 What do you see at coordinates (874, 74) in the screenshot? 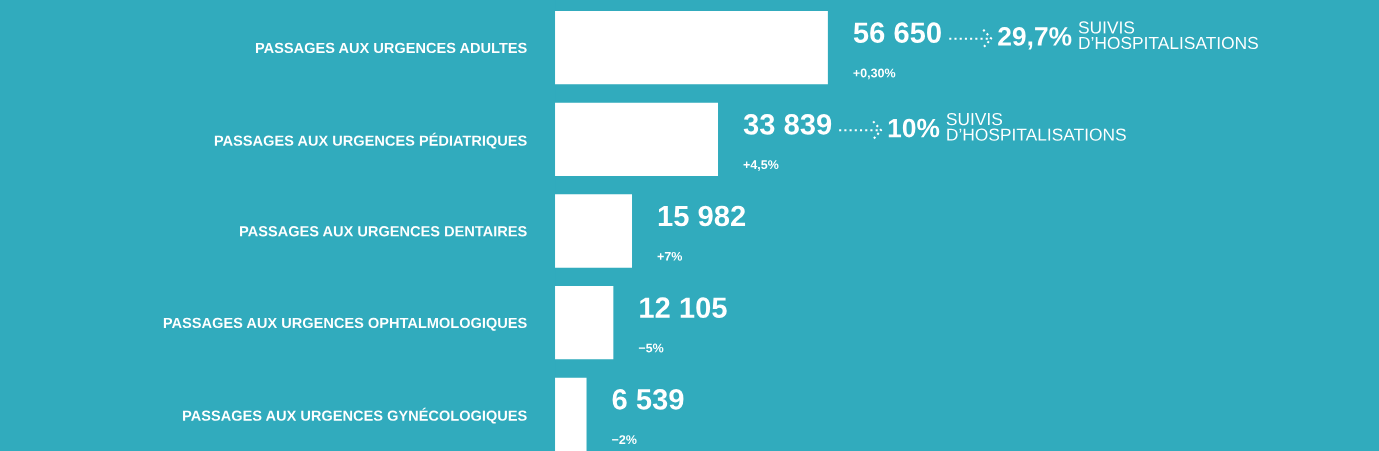
I see `annotation: +0,30%` at bounding box center [874, 74].